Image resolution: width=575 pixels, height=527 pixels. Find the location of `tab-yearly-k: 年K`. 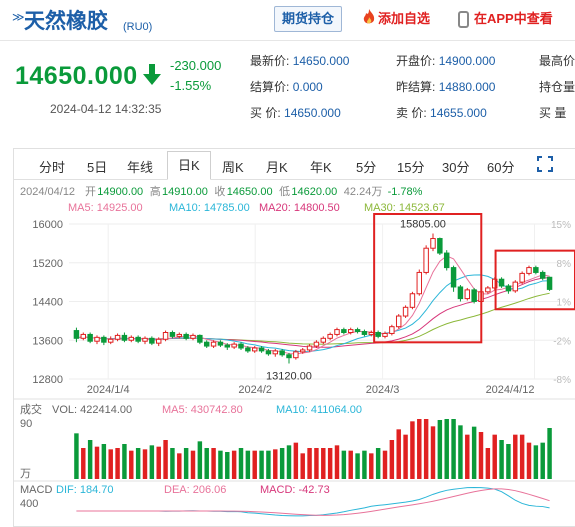

tab-yearly-k: 年K is located at coordinates (321, 167).